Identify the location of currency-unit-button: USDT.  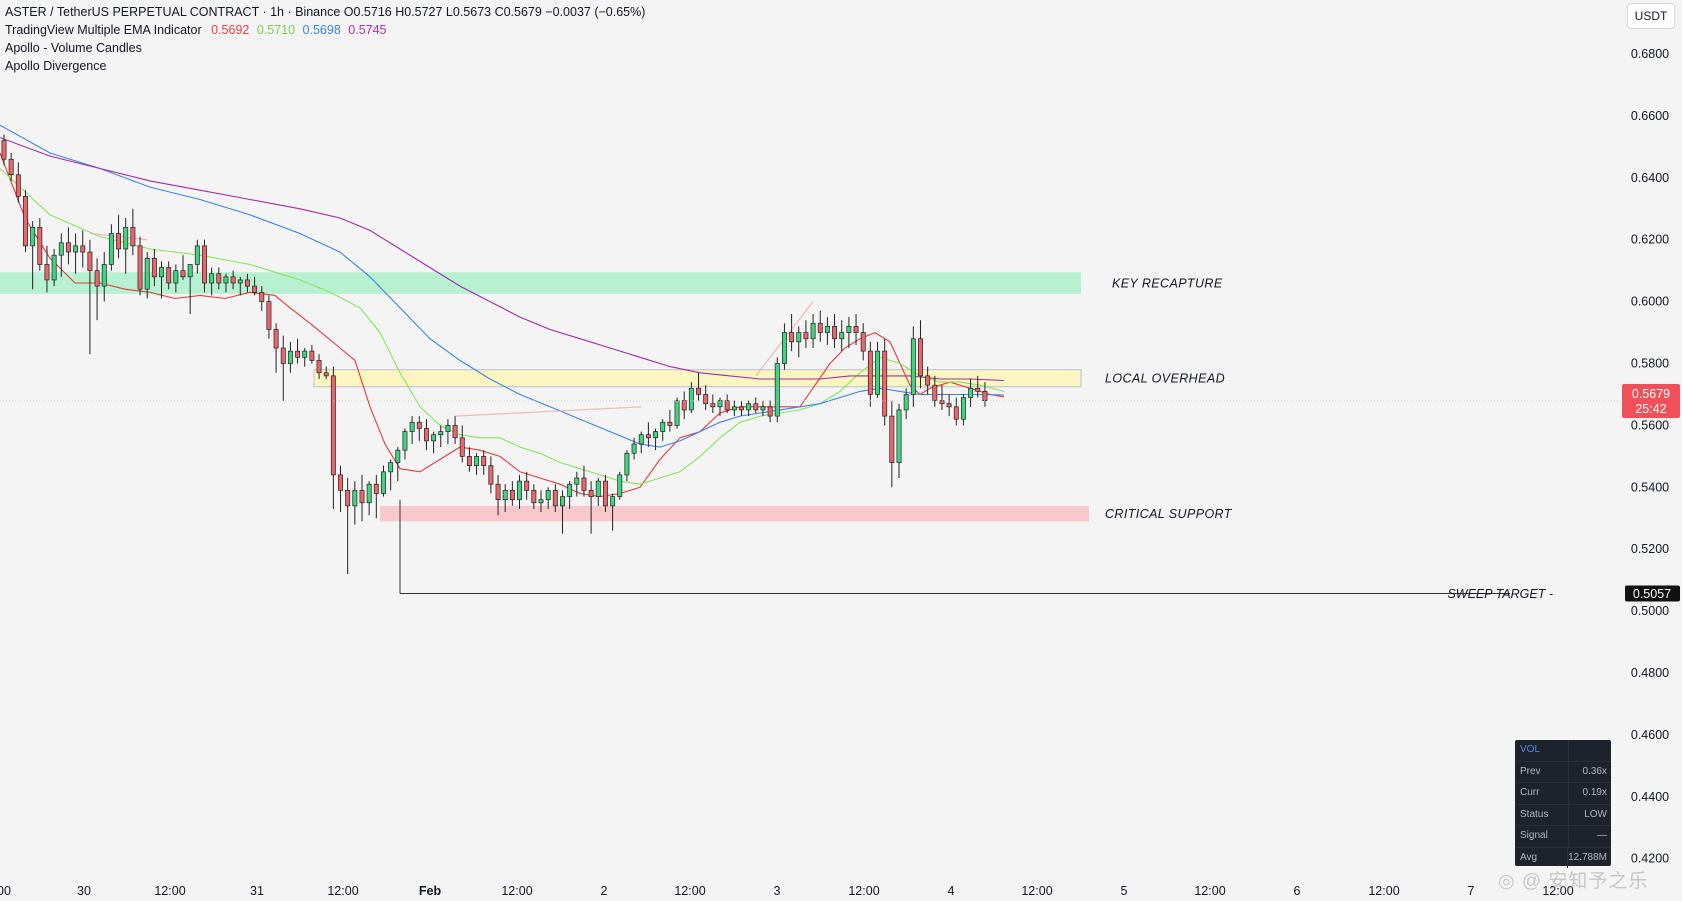
(1651, 16).